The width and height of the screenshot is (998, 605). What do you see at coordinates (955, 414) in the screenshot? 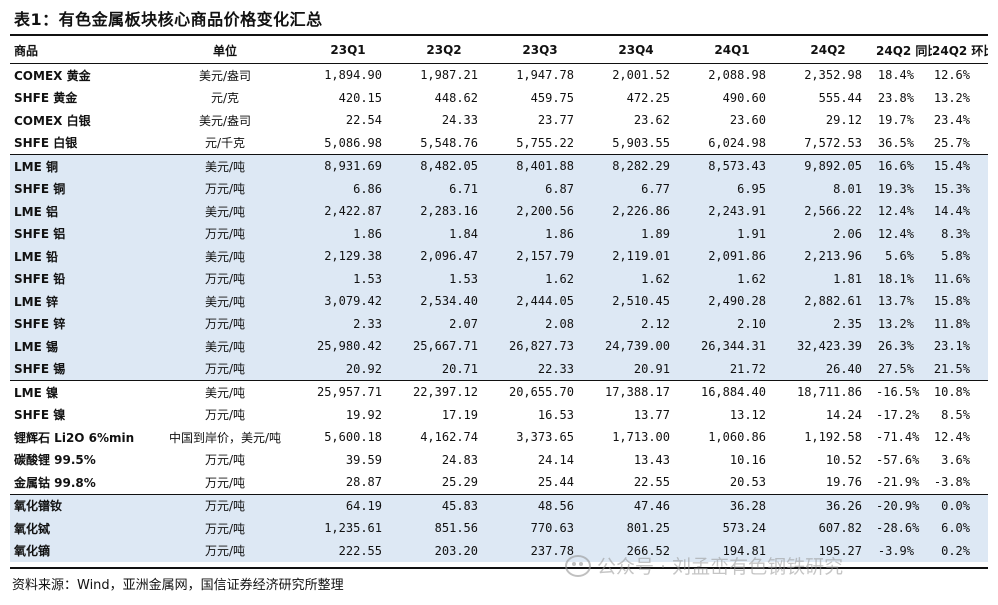
I see `cell-qoq: 8.5%` at bounding box center [955, 414].